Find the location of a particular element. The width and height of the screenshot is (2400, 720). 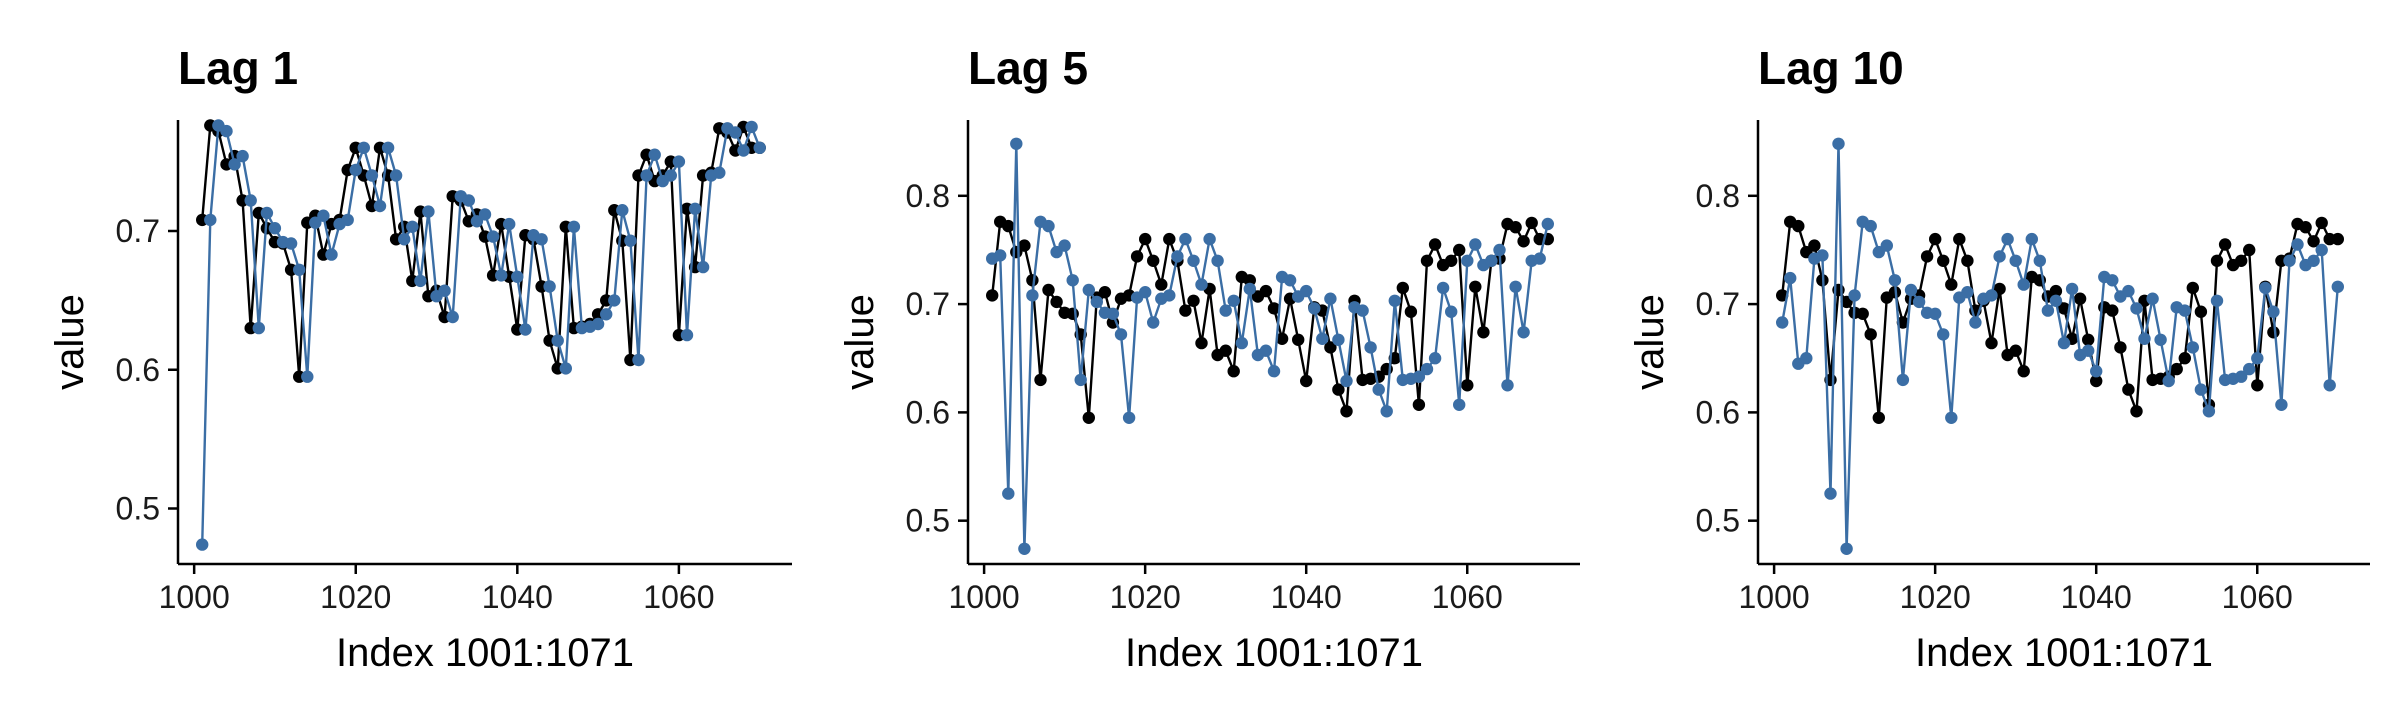

series-original is located at coordinates (1270, 319).